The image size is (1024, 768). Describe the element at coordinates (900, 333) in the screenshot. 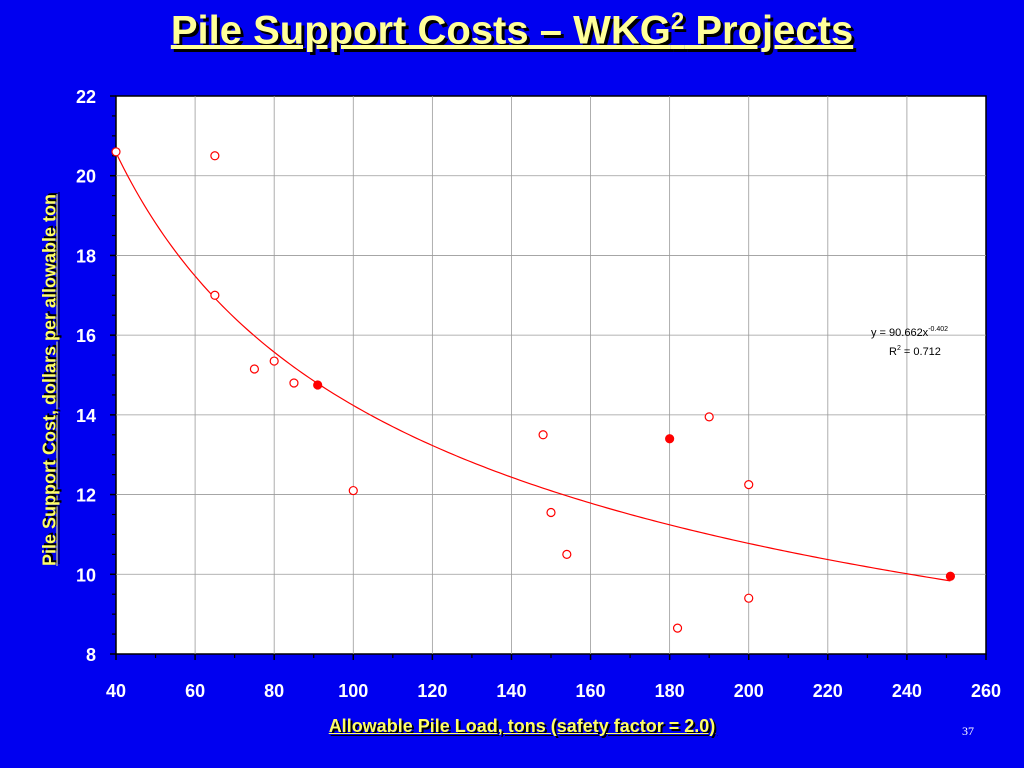

I see `equation-text: y = 90.662x` at that location.